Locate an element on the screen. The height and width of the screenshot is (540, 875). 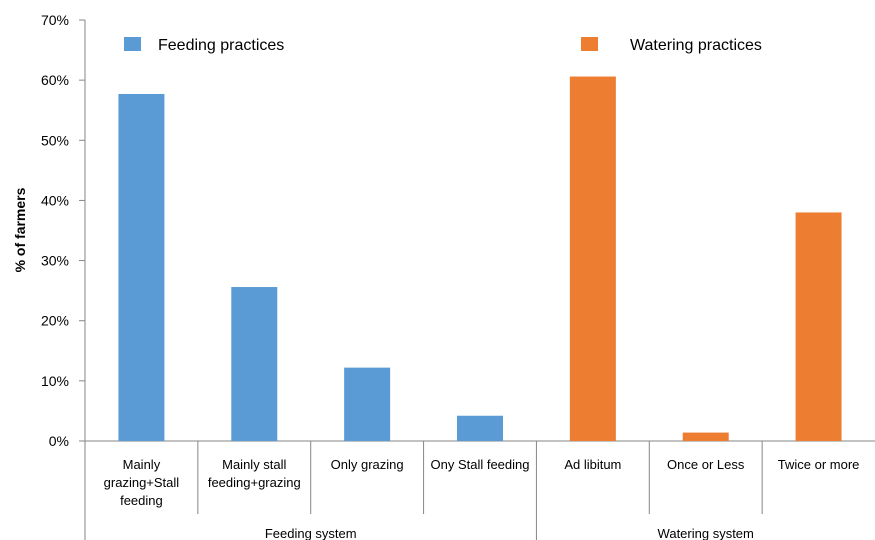
y-tick-label: 50% is located at coordinates (55, 140).